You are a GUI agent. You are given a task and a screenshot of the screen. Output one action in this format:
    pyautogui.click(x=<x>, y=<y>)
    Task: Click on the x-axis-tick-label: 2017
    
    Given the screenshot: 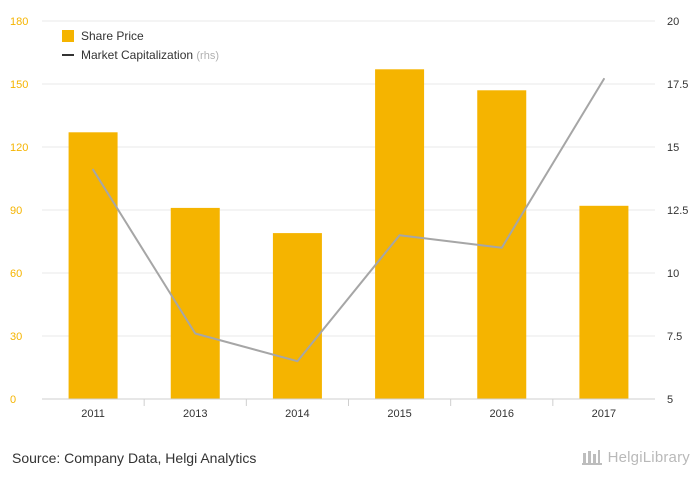 What is the action you would take?
    pyautogui.click(x=604, y=414)
    